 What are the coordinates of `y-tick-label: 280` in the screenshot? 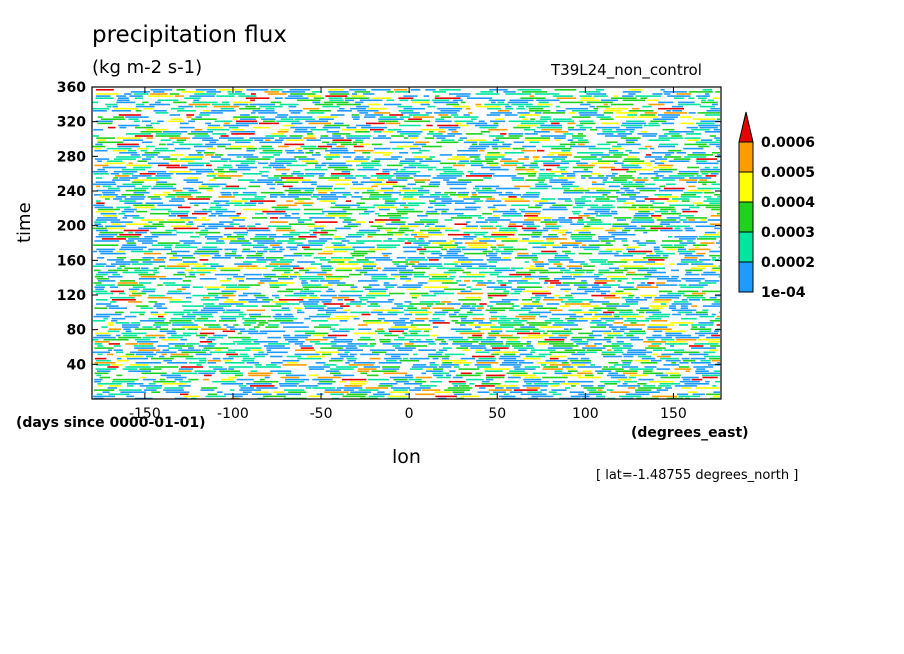 It's located at (71, 157).